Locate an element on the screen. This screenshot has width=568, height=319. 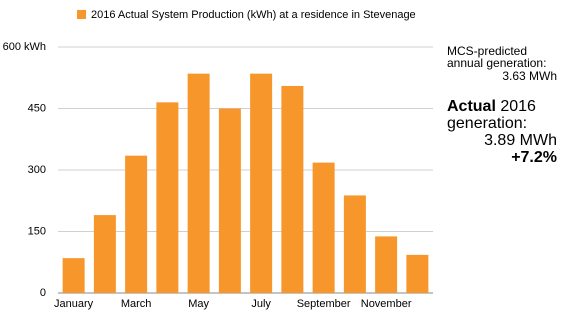
annotation-block: Actual 2016 generation: is located at coordinates (503, 115).